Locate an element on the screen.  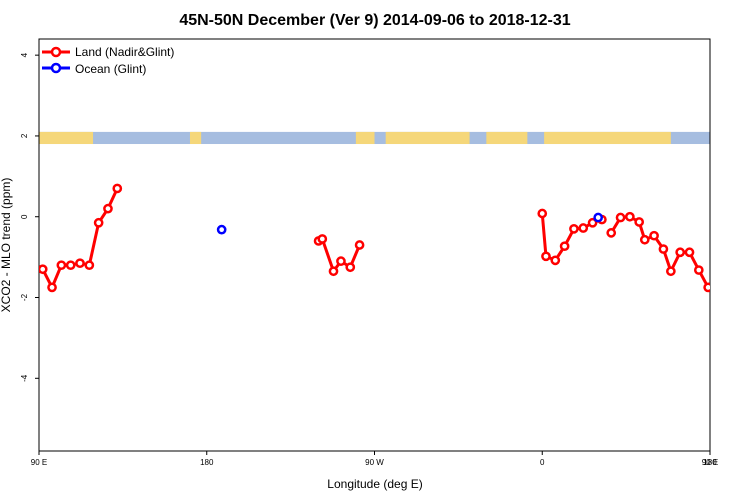
x-tick-label: 0 is located at coordinates (542, 462).